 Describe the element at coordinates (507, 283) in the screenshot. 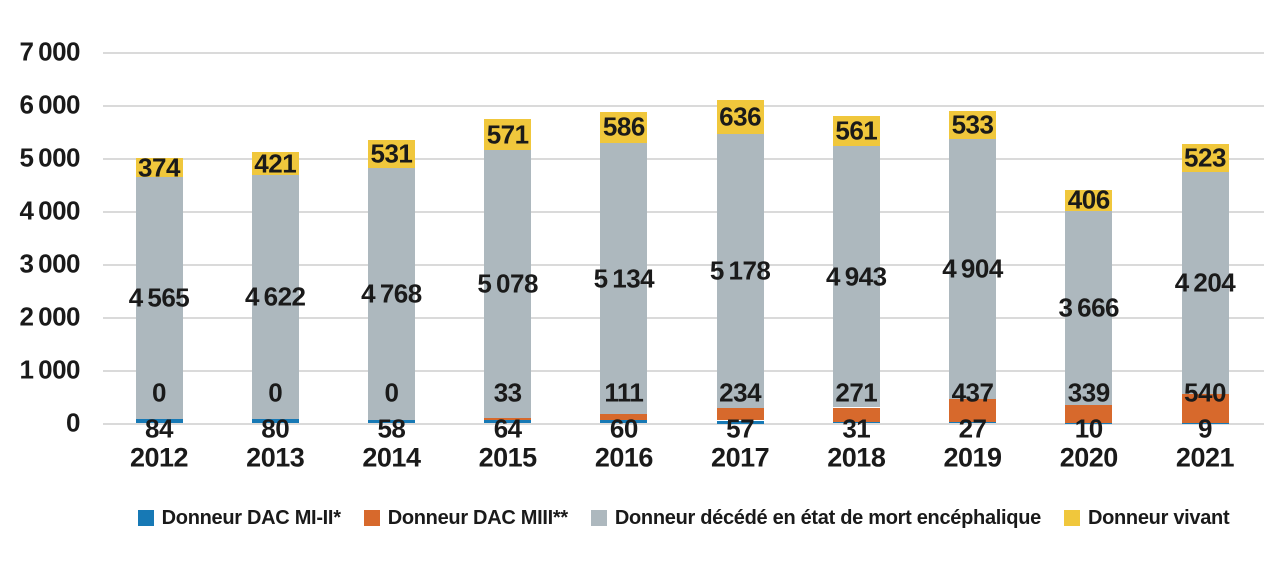

I see `value-label: 5 078` at that location.